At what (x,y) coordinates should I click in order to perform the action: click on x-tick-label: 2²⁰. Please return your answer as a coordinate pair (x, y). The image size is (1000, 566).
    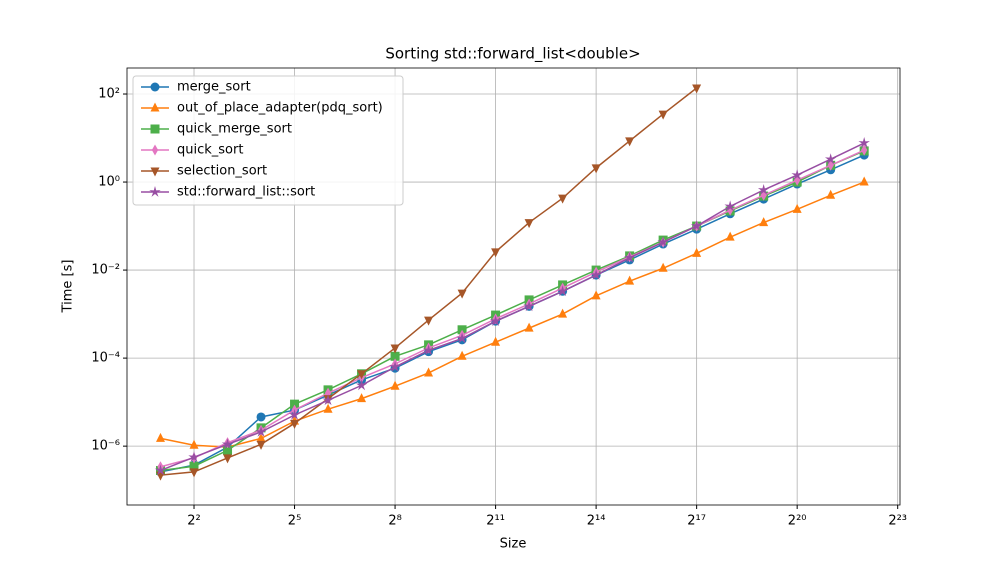
    Looking at the image, I should click on (797, 521).